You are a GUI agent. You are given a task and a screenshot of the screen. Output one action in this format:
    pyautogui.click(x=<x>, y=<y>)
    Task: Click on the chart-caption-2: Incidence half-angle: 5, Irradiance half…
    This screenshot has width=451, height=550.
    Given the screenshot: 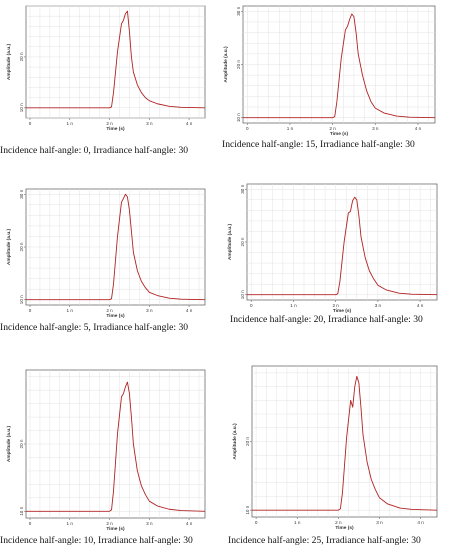 What is the action you would take?
    pyautogui.click(x=94, y=327)
    